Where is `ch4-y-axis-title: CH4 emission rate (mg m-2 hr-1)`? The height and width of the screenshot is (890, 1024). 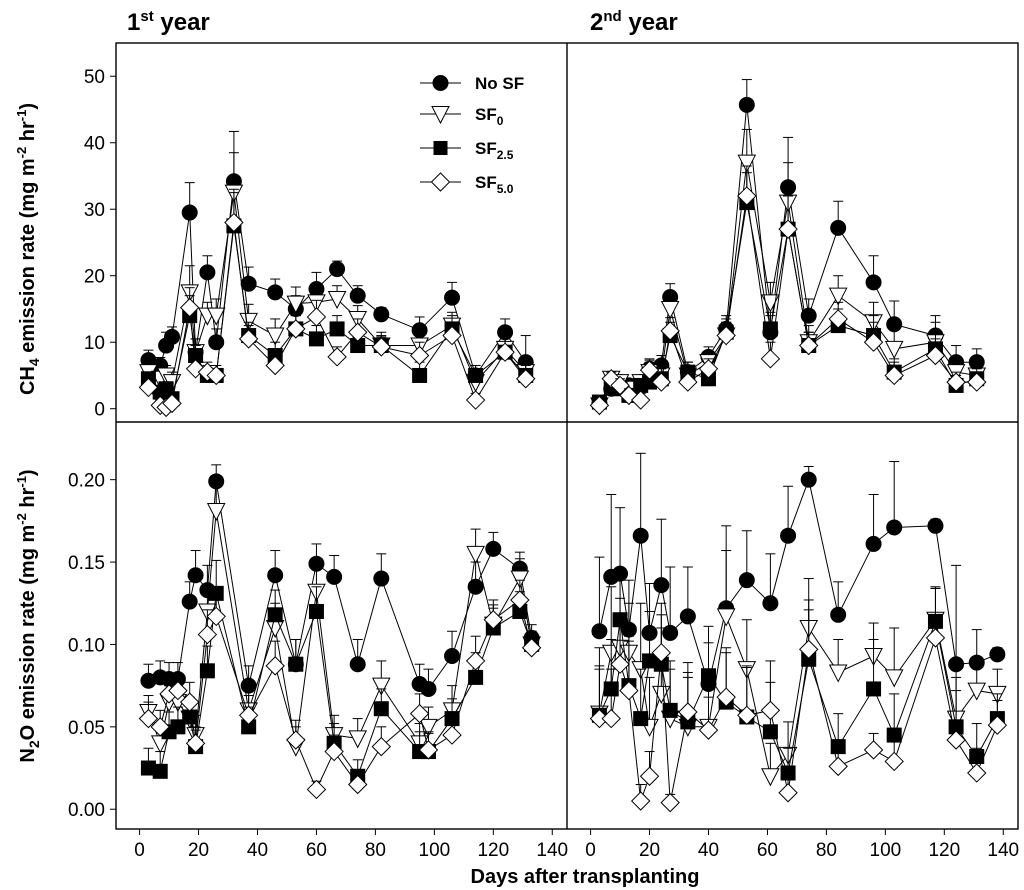
ch4-y-axis-title: CH4 emission rate (mg m-2 hr-1) is located at coordinates (28, 249).